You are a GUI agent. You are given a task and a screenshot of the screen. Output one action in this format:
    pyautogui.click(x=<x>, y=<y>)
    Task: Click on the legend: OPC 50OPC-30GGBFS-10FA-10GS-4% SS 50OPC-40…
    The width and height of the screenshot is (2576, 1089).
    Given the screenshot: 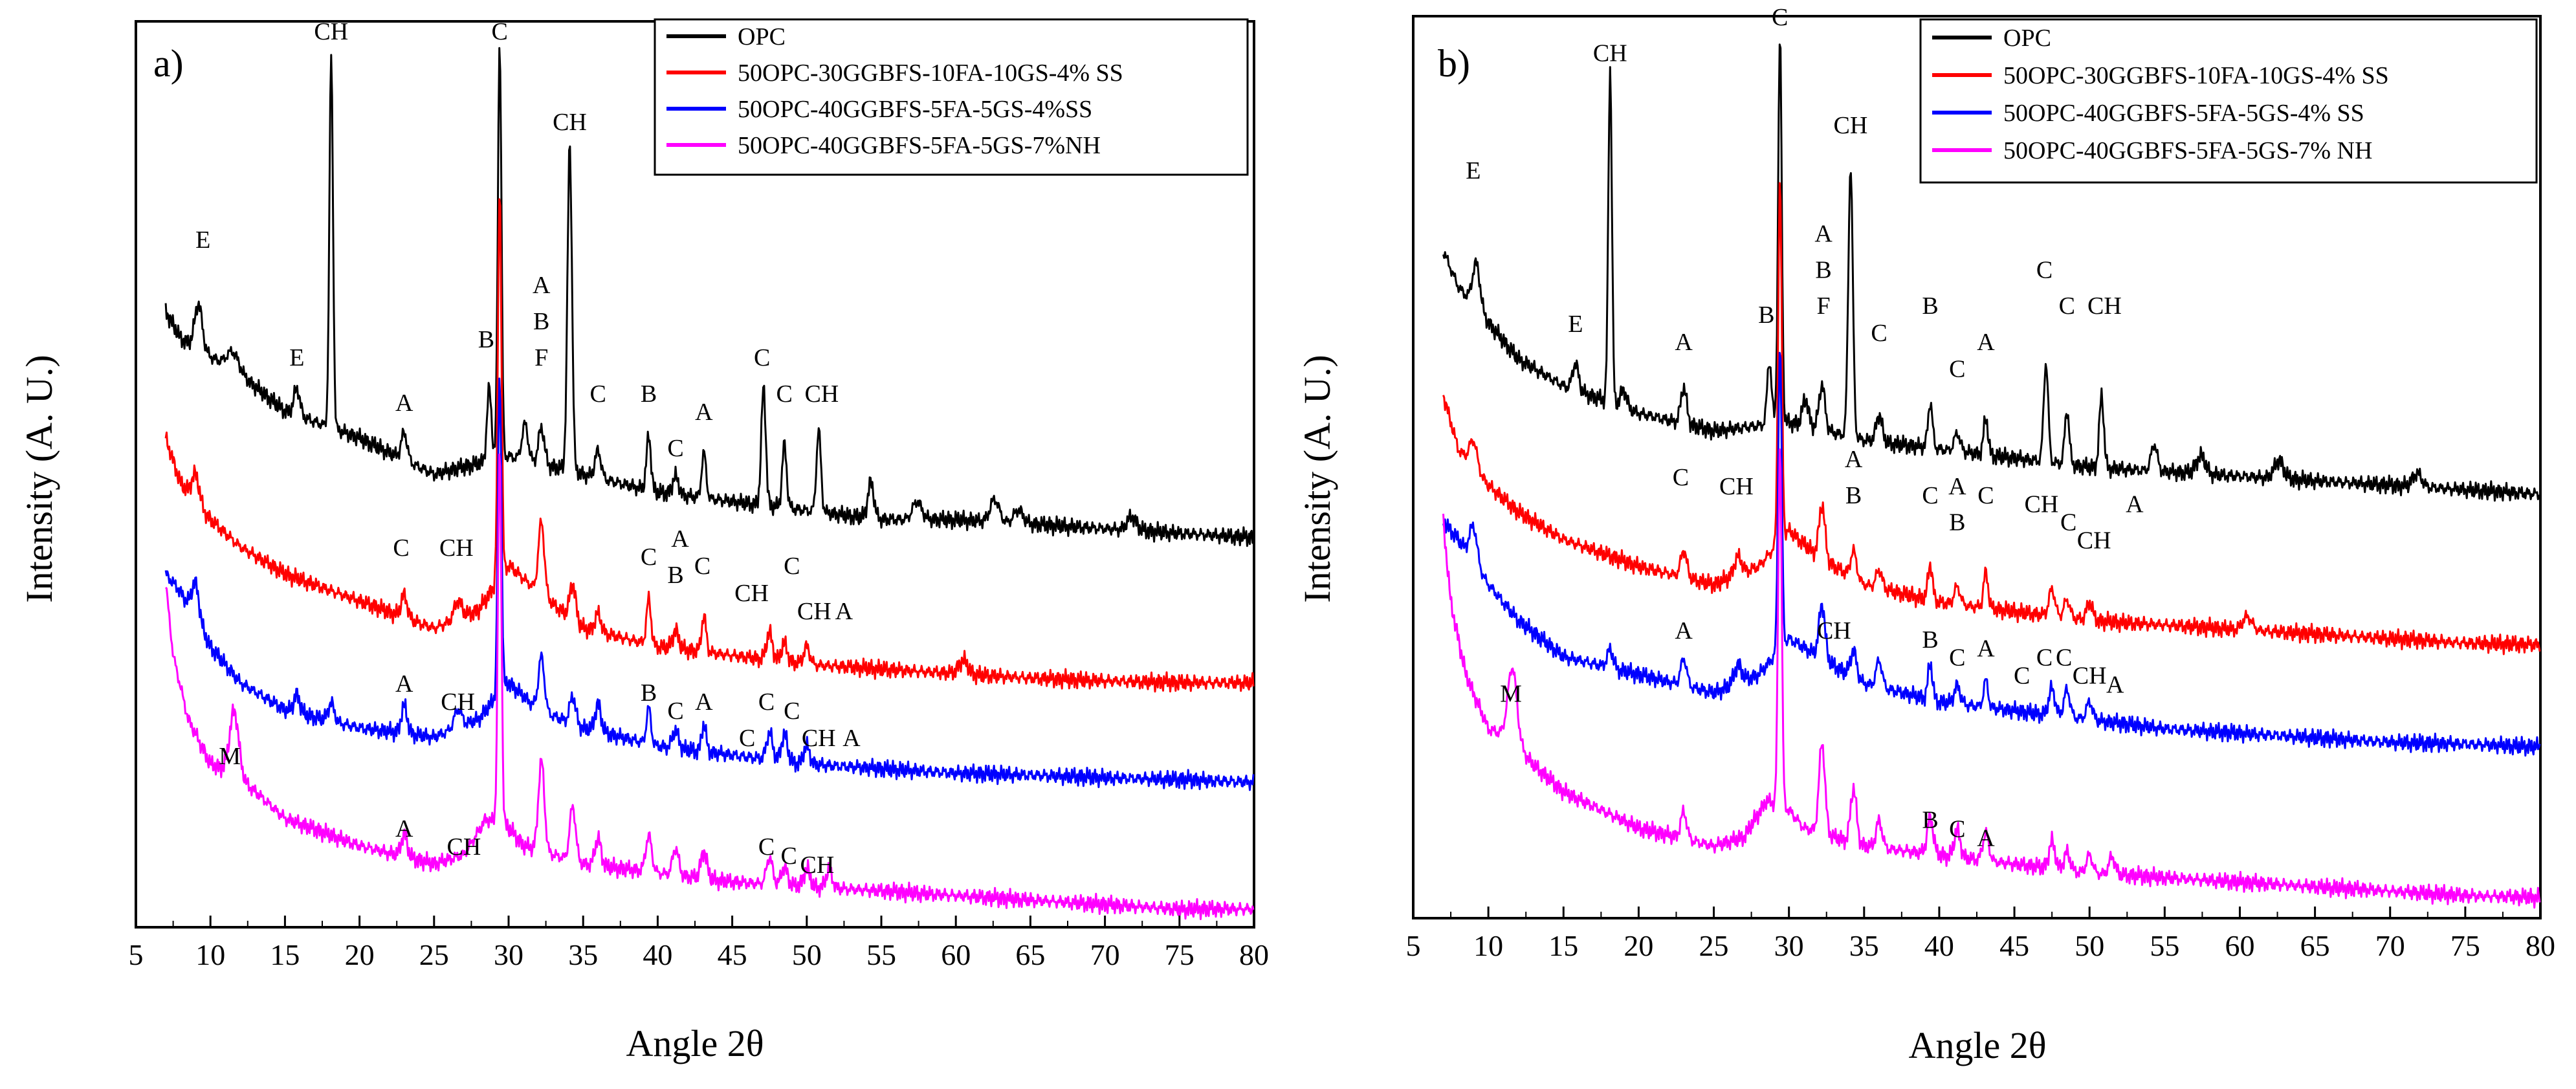 What is the action you would take?
    pyautogui.click(x=2229, y=101)
    